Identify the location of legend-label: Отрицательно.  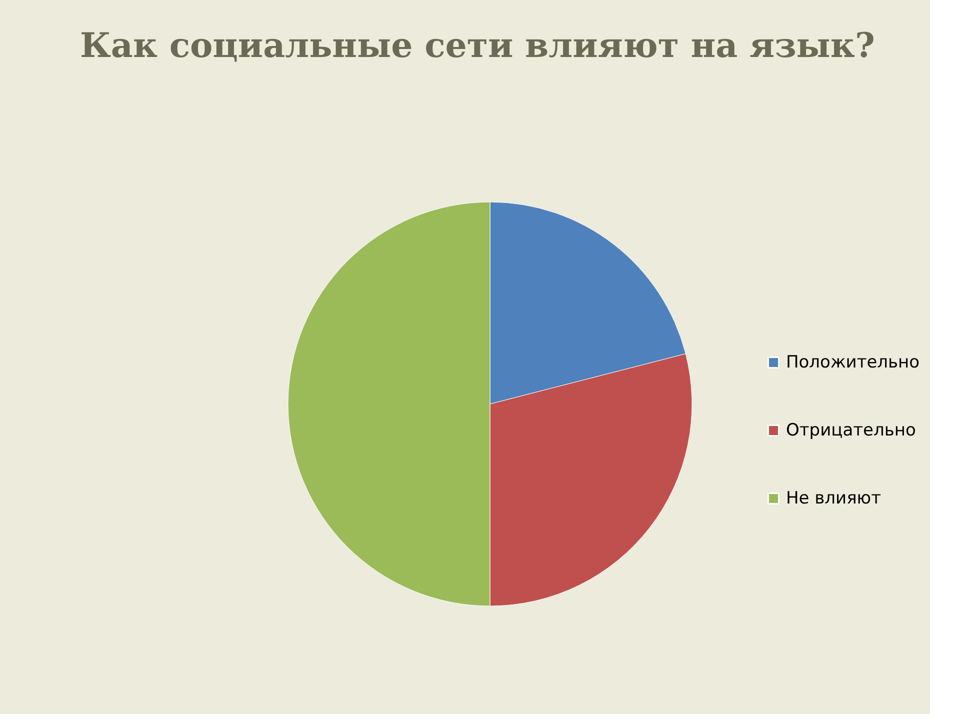
(851, 430).